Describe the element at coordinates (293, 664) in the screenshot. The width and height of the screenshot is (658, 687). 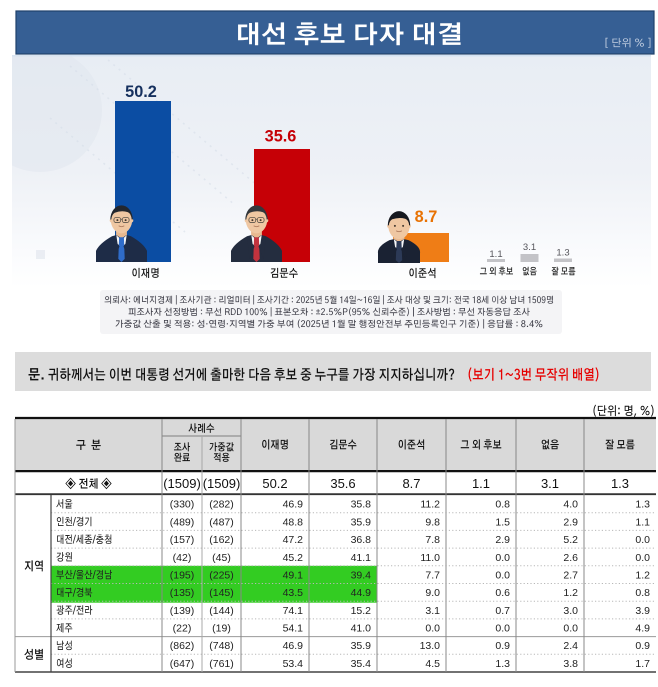
I see `svg-text: 53.4` at that location.